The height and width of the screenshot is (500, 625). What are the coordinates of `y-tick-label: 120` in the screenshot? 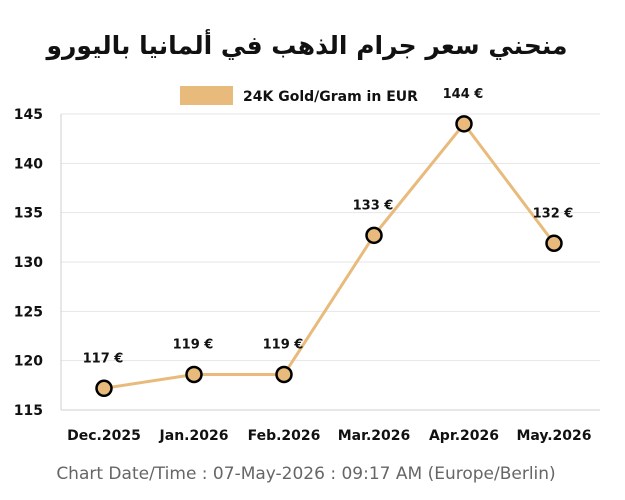 It's located at (28, 362).